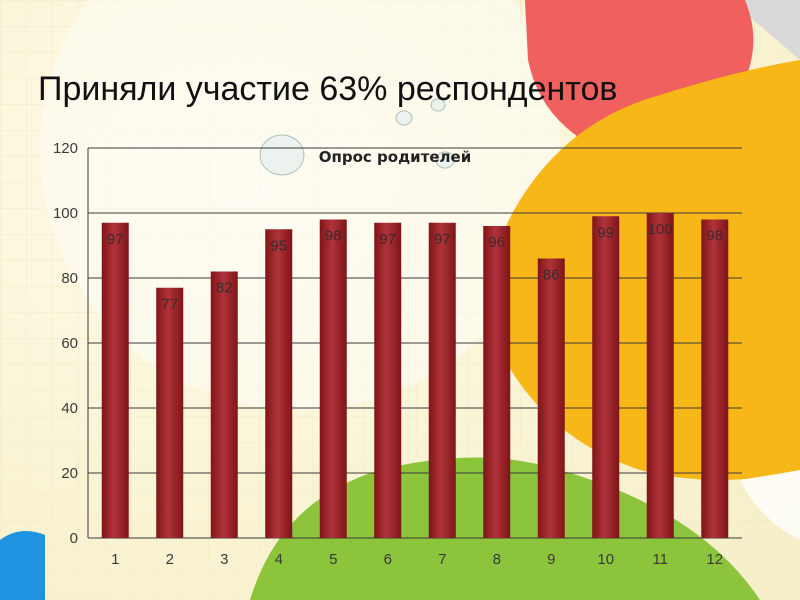 This screenshot has width=800, height=600. What do you see at coordinates (605, 559) in the screenshot?
I see `x-tick-label-10: 10` at bounding box center [605, 559].